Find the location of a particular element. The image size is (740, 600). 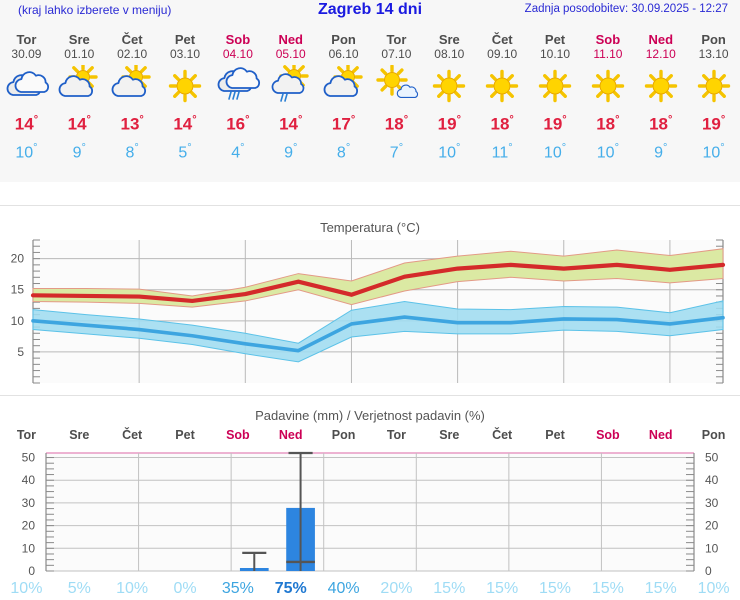

day-date-label: 05.10 is located at coordinates (290, 54).